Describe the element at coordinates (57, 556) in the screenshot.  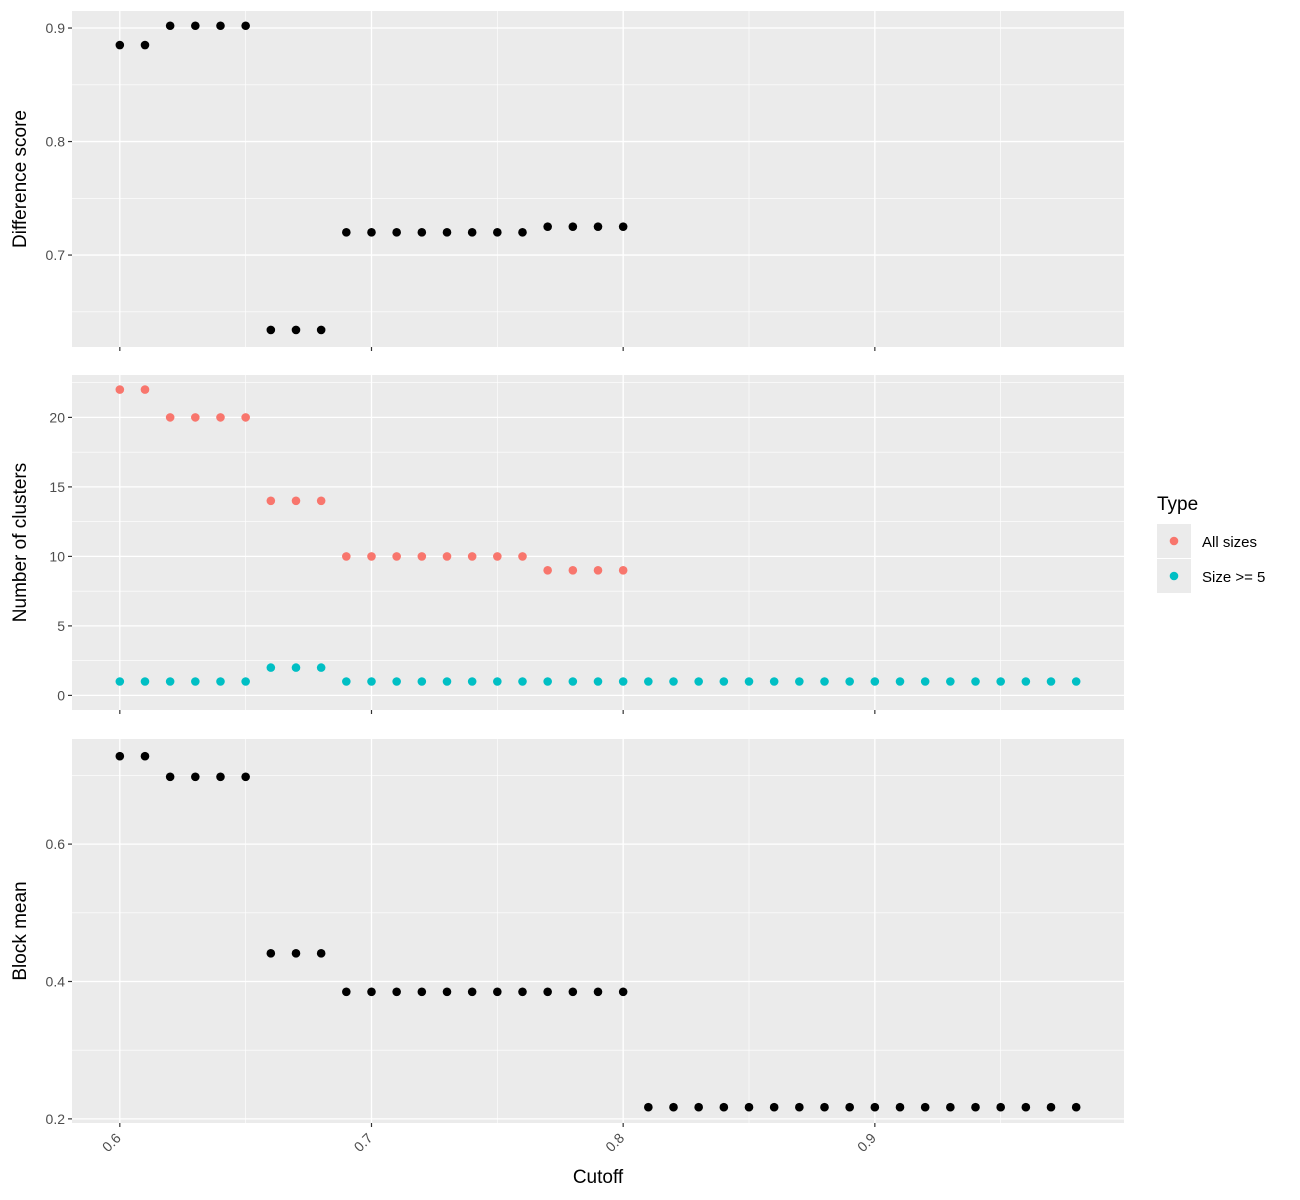
I see `y-tick-label: 10` at that location.